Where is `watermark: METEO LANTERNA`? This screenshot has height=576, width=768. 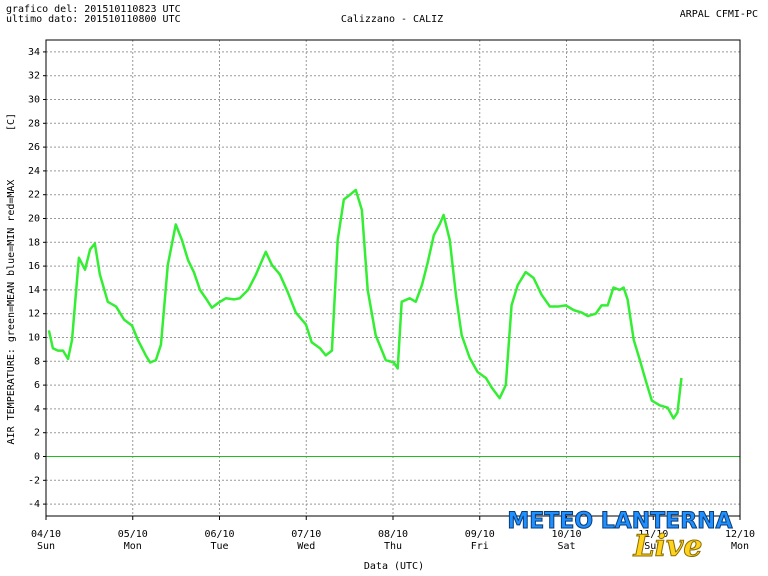 watermark: METEO LANTERNA is located at coordinates (619, 521).